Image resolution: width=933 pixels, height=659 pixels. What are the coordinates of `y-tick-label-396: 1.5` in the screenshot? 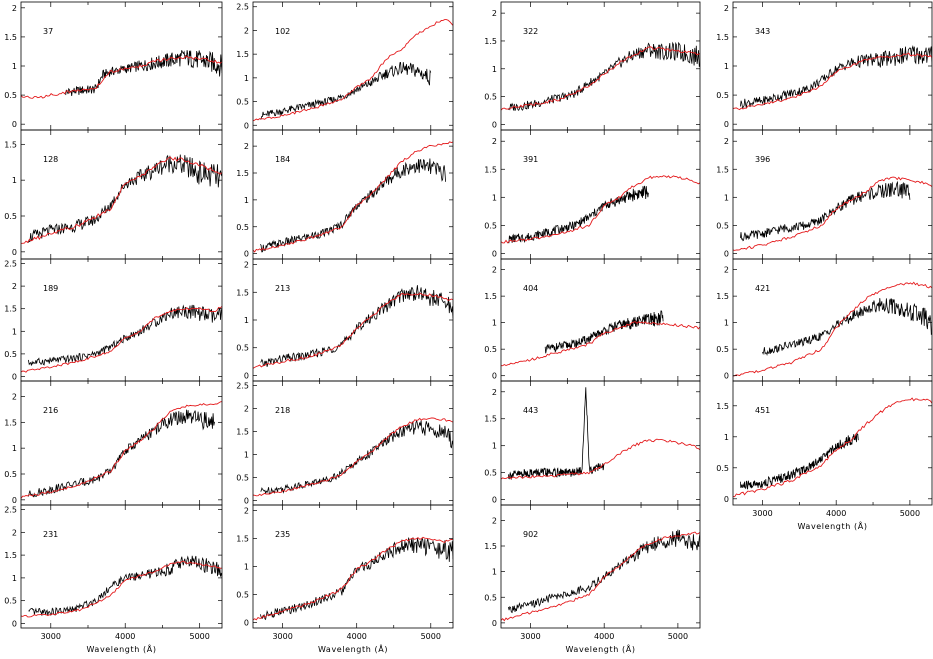 It's located at (722, 169).